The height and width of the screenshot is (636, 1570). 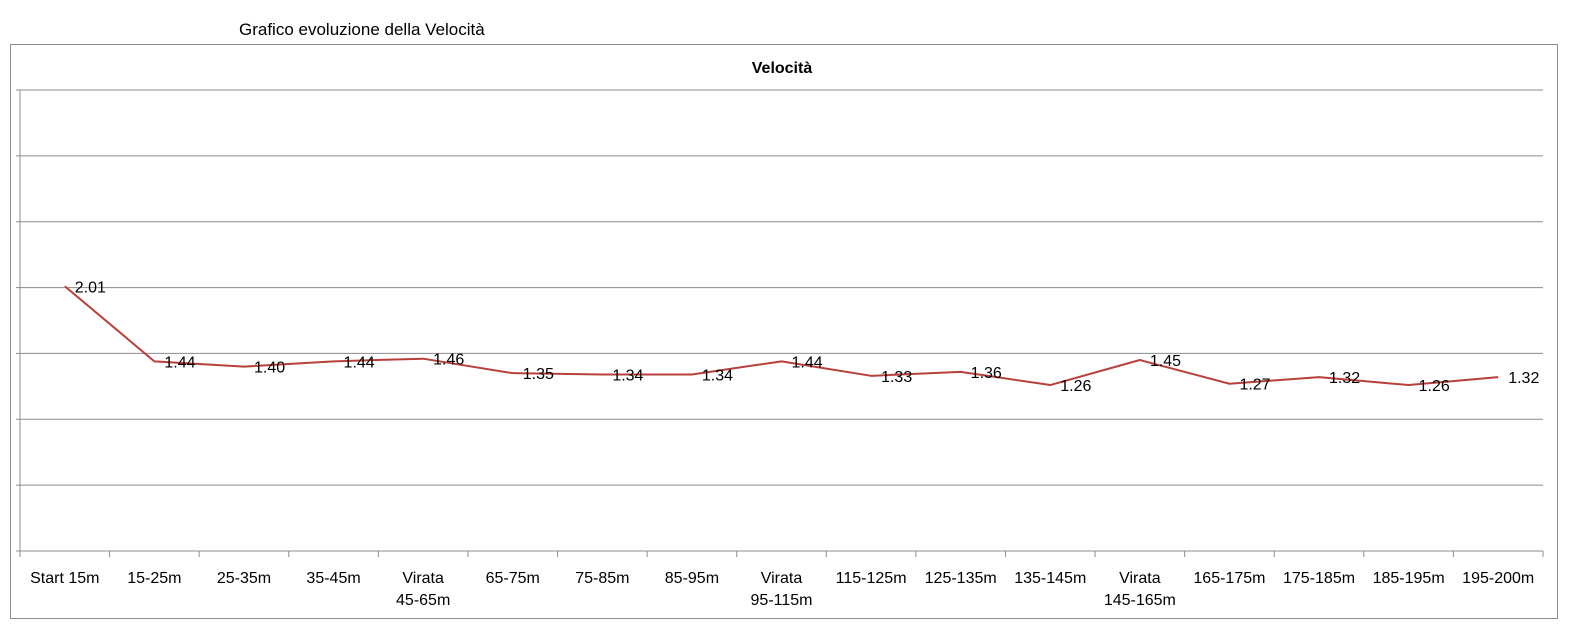 What do you see at coordinates (1050, 578) in the screenshot?
I see `x-tick-label: 135-145m` at bounding box center [1050, 578].